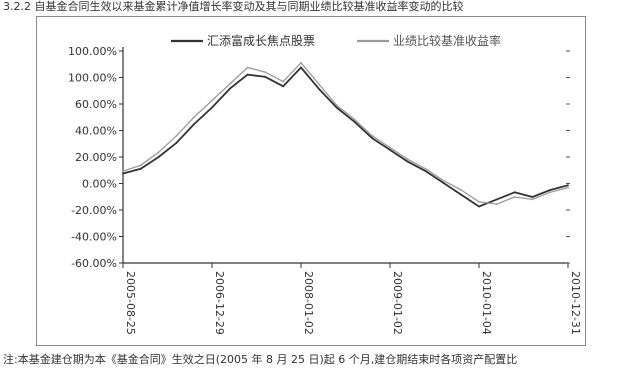 This screenshot has width=630, height=368. Describe the element at coordinates (94, 210) in the screenshot. I see `y-tick-label: -20.00%` at that location.